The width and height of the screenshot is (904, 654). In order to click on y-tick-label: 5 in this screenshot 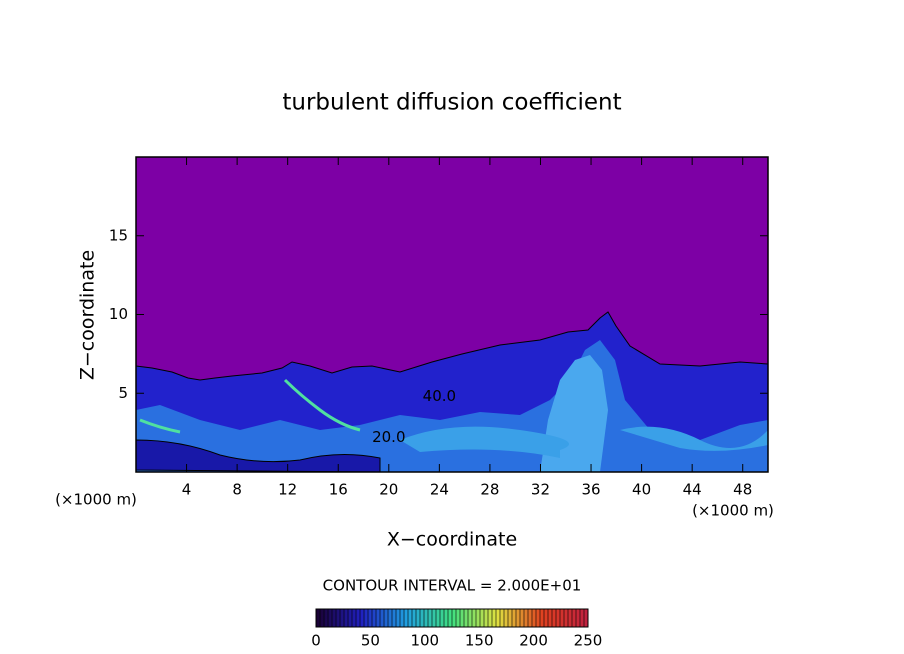, I will do `click(123, 393)`.